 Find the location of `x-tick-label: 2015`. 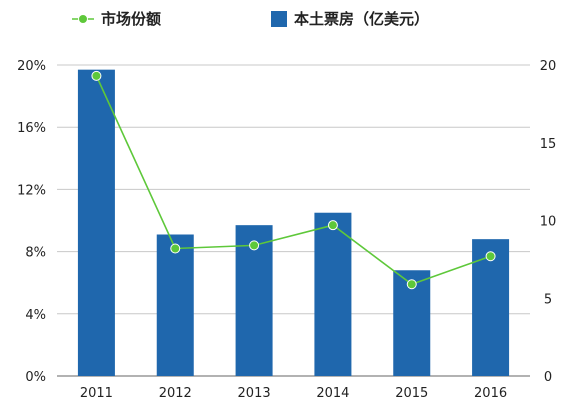

x-tick-label: 2015 is located at coordinates (411, 393).